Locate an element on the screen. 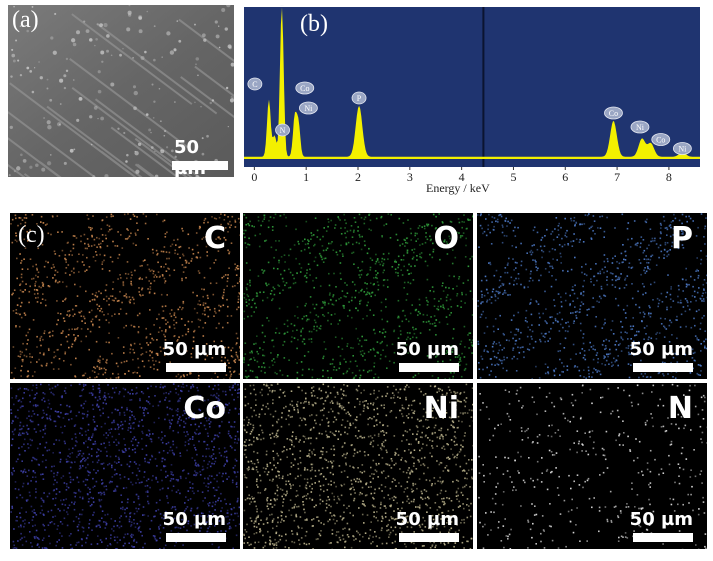 The image size is (713, 561). peak-tag-p: P is located at coordinates (359, 98).